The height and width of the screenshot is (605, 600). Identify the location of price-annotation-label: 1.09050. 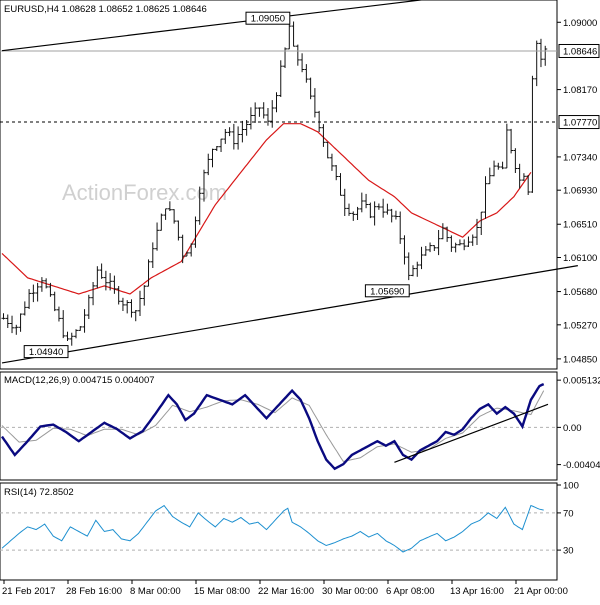
(268, 19).